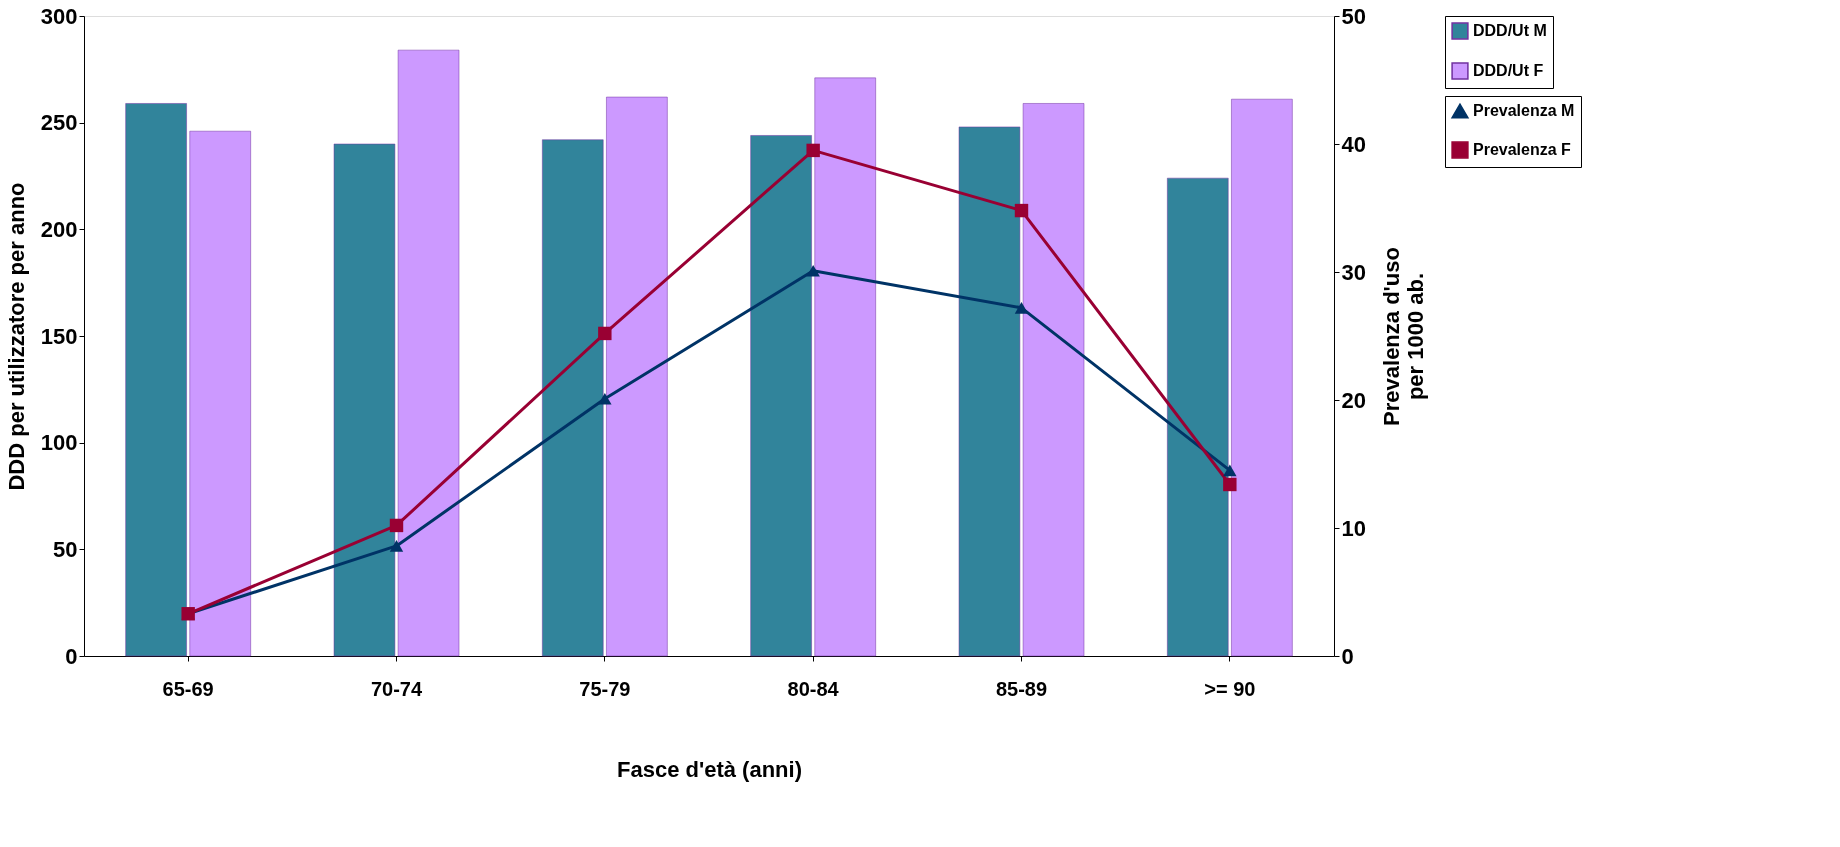  What do you see at coordinates (188, 688) in the screenshot?
I see `x-tick-label: 65-69` at bounding box center [188, 688].